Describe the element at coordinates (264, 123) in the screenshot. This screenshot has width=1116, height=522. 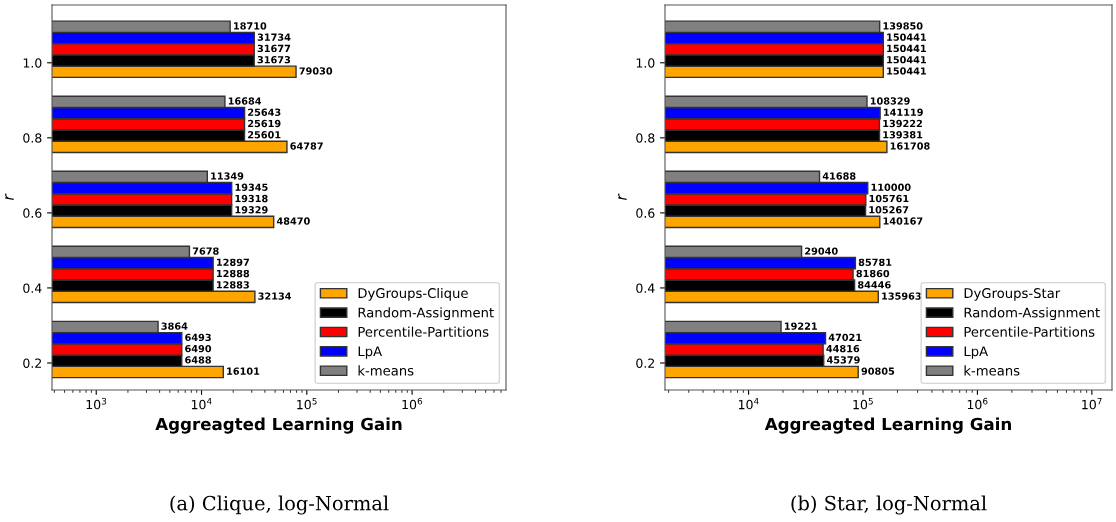
I see `data-label: 25619` at that location.